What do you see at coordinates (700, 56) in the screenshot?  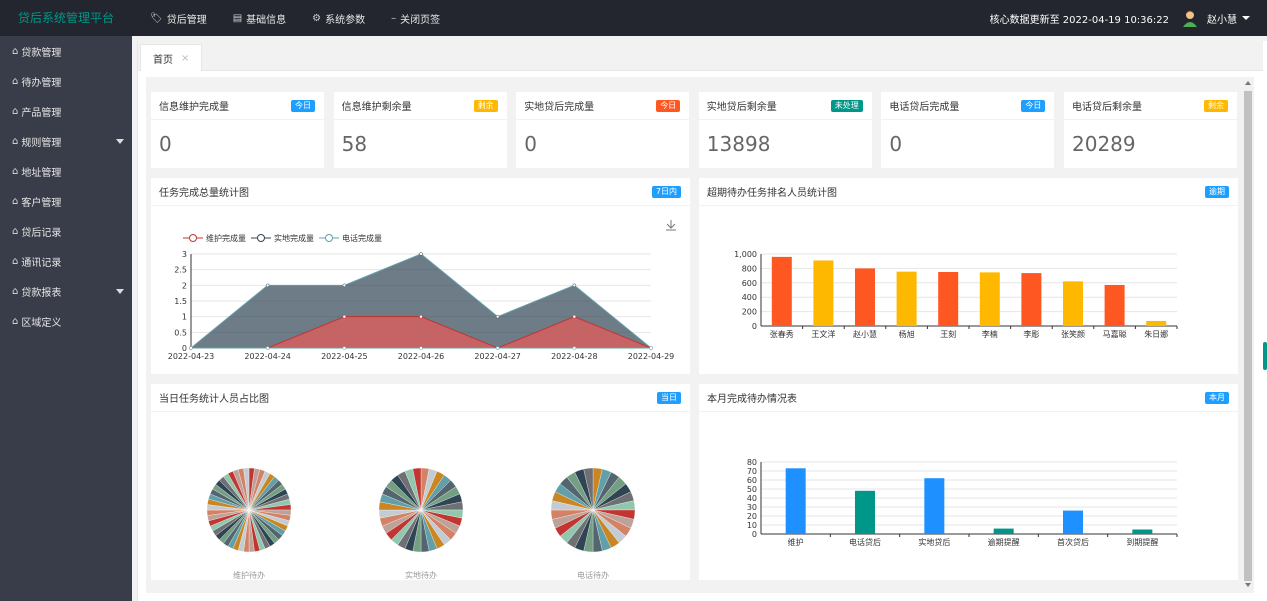 I see `tab-bar: 首页 ×` at bounding box center [700, 56].